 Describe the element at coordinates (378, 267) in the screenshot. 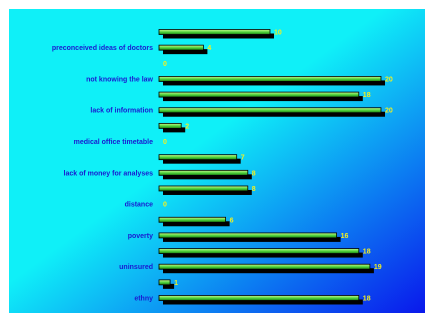

I see `data-label: 19` at that location.